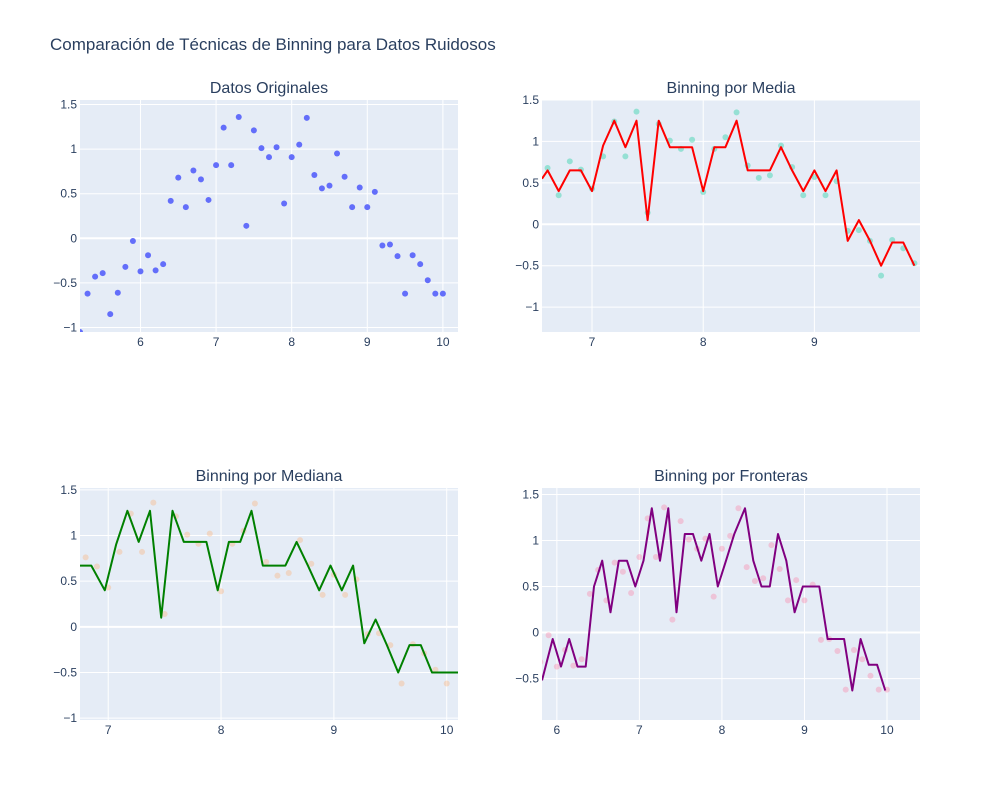  I want to click on subplot-title: Binning por Mediana, so click(269, 476).